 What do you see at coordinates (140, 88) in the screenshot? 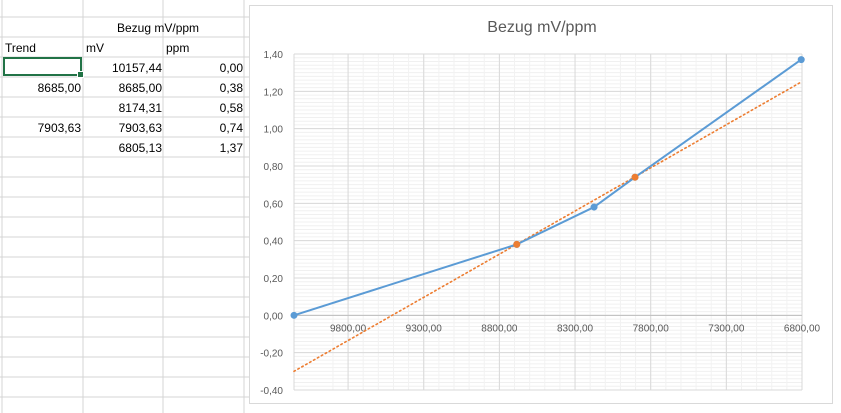
I see `table-cell-mv: 8685,00` at bounding box center [140, 88].